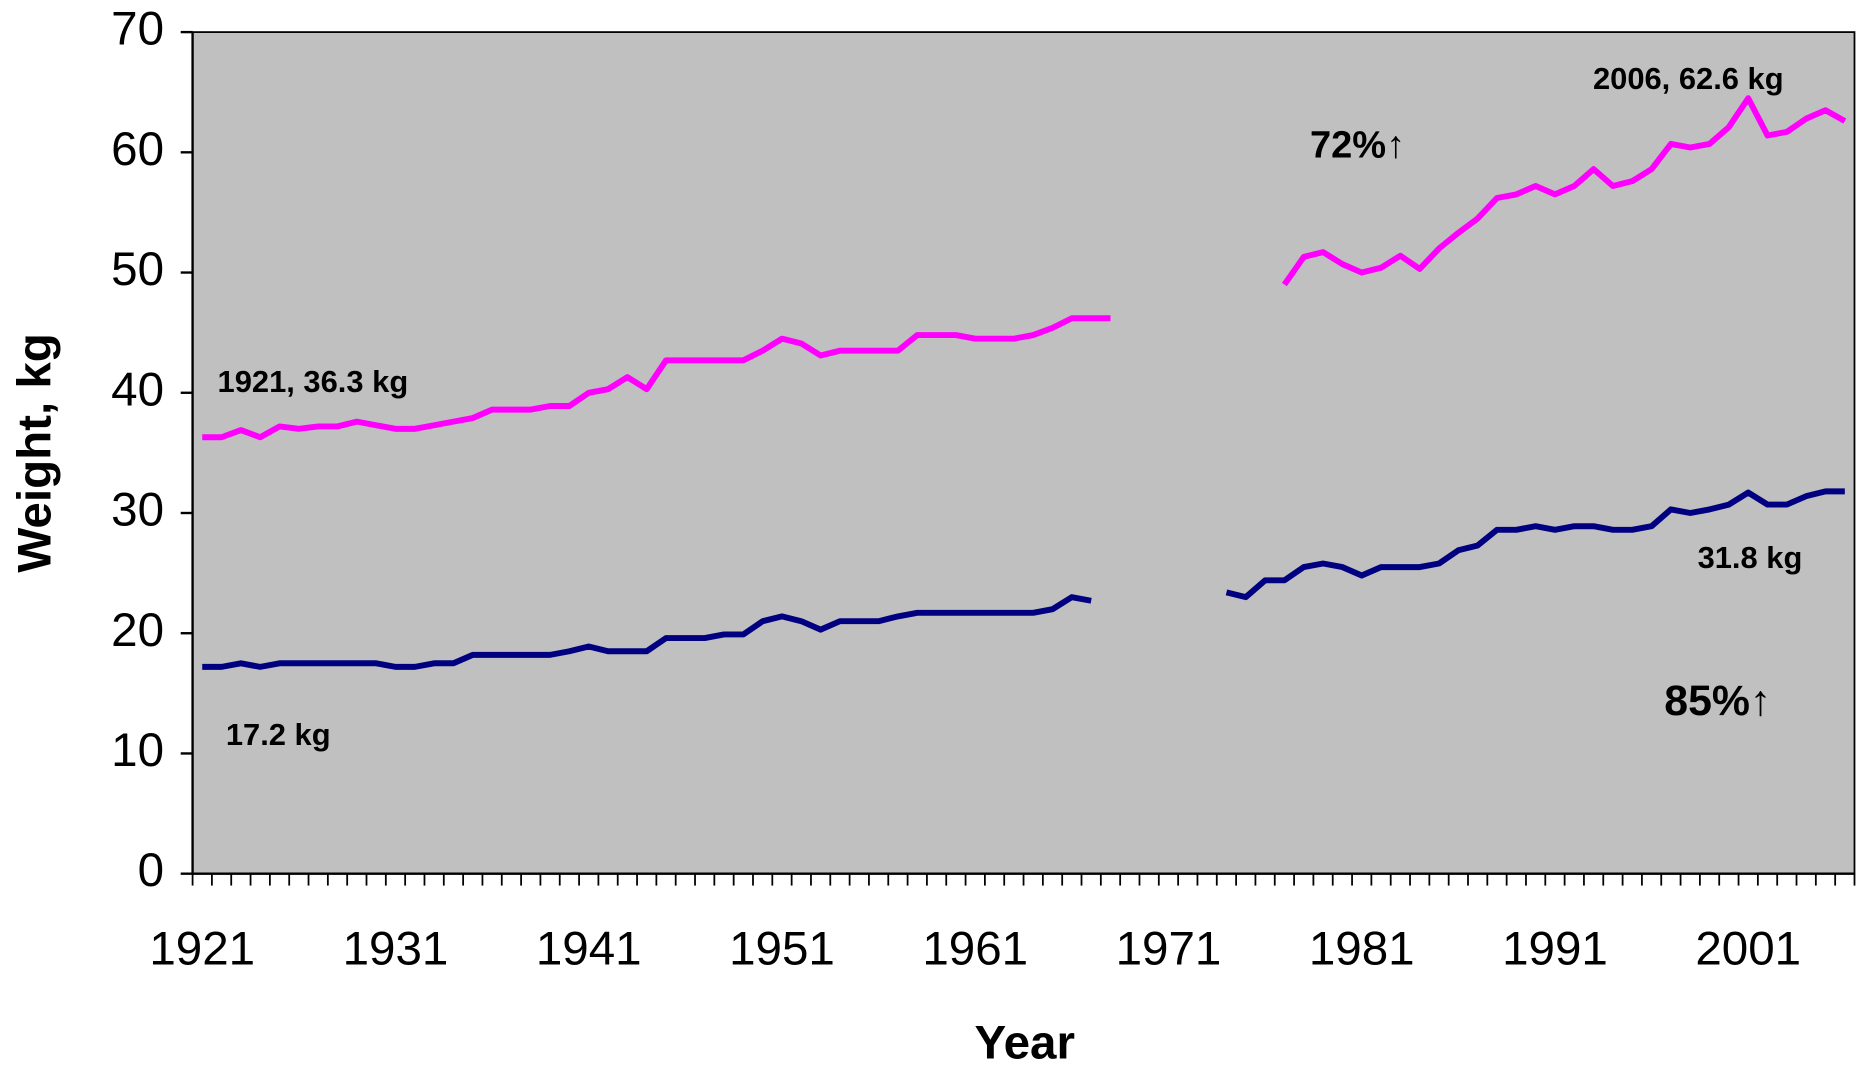  What do you see at coordinates (1717, 701) in the screenshot?
I see `annotation: 85%↑` at bounding box center [1717, 701].